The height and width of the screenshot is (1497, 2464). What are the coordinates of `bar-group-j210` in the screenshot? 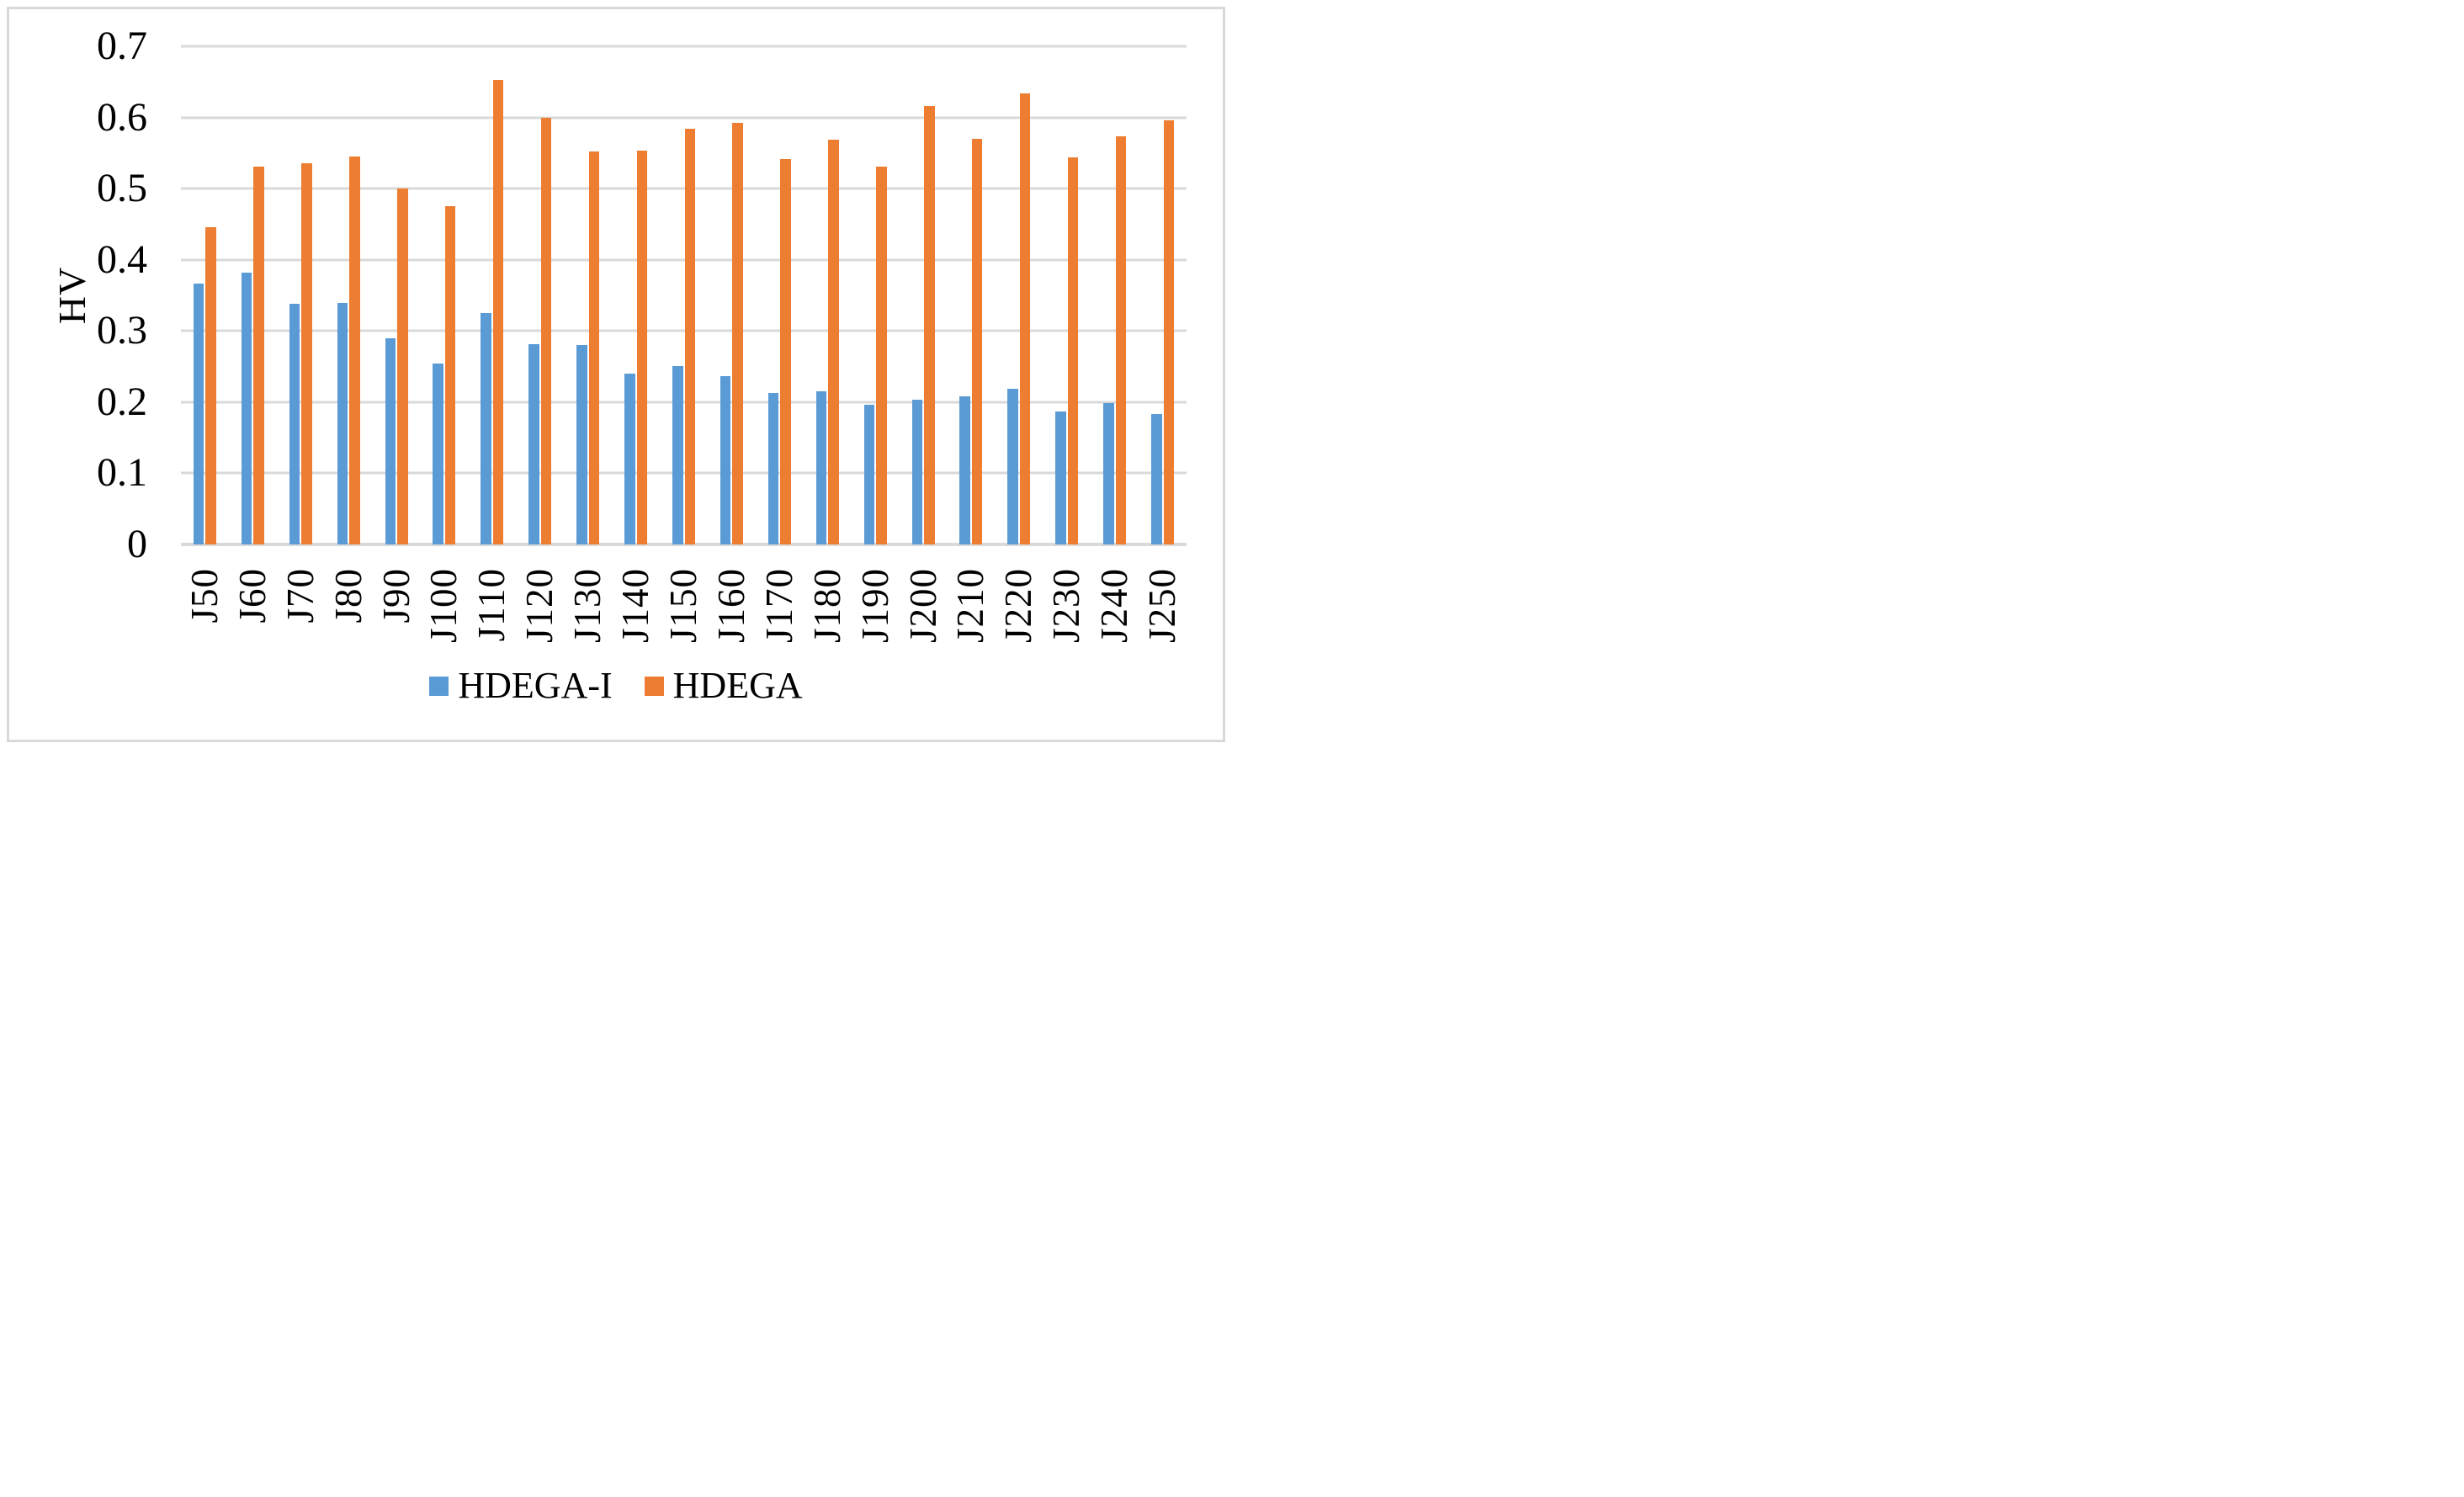 It's located at (972, 295).